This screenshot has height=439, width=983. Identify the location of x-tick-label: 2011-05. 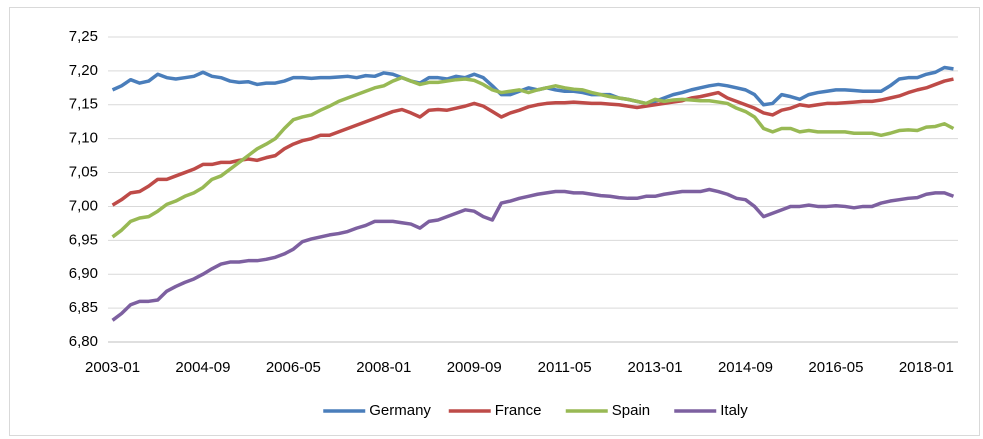
(565, 367).